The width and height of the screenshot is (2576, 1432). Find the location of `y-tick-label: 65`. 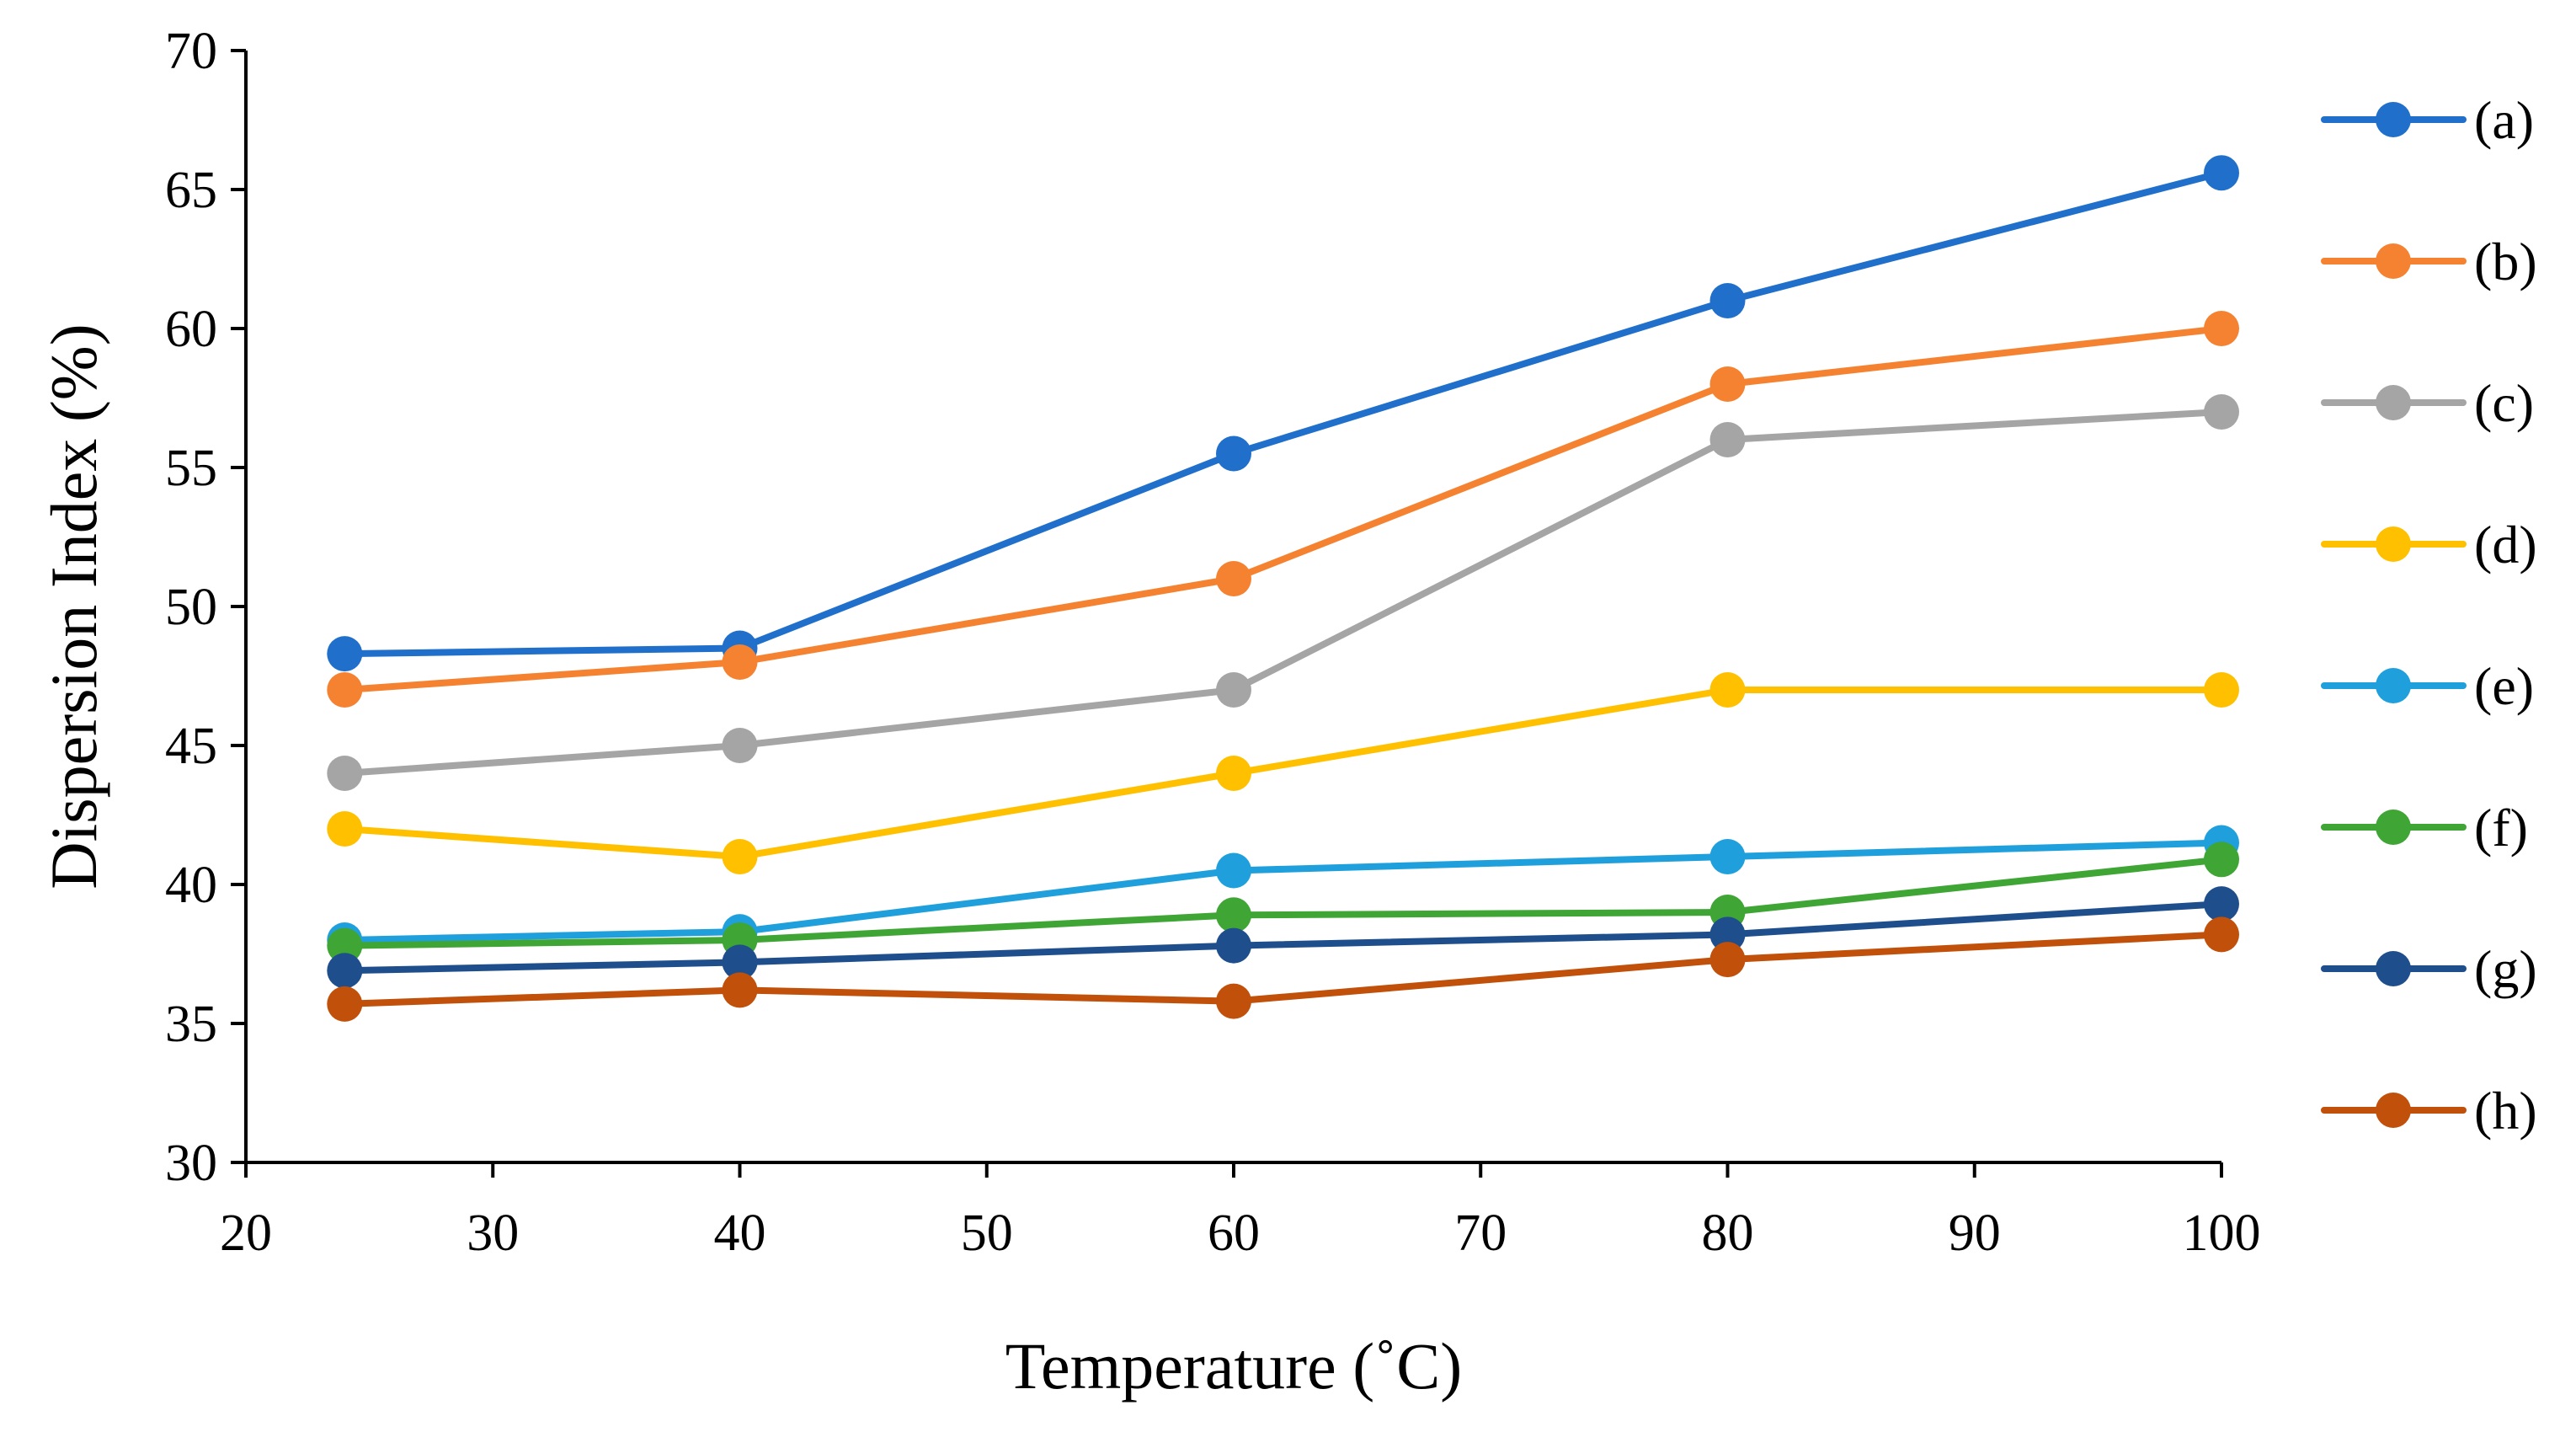

y-tick-label: 65 is located at coordinates (191, 191).